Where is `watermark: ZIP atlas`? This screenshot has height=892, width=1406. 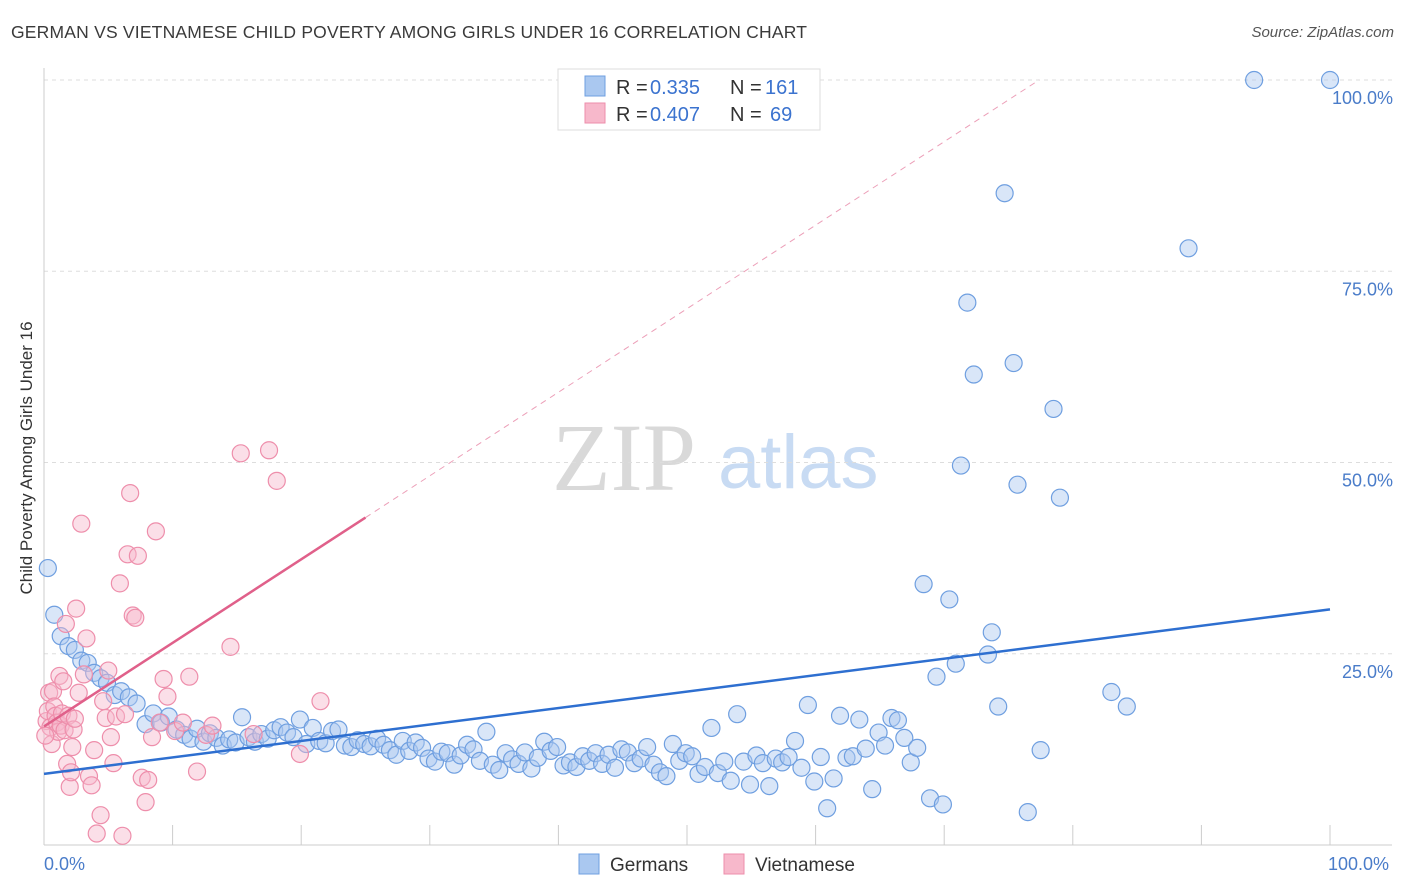
watermark: ZIP atlas is located at coordinates (715, 457).